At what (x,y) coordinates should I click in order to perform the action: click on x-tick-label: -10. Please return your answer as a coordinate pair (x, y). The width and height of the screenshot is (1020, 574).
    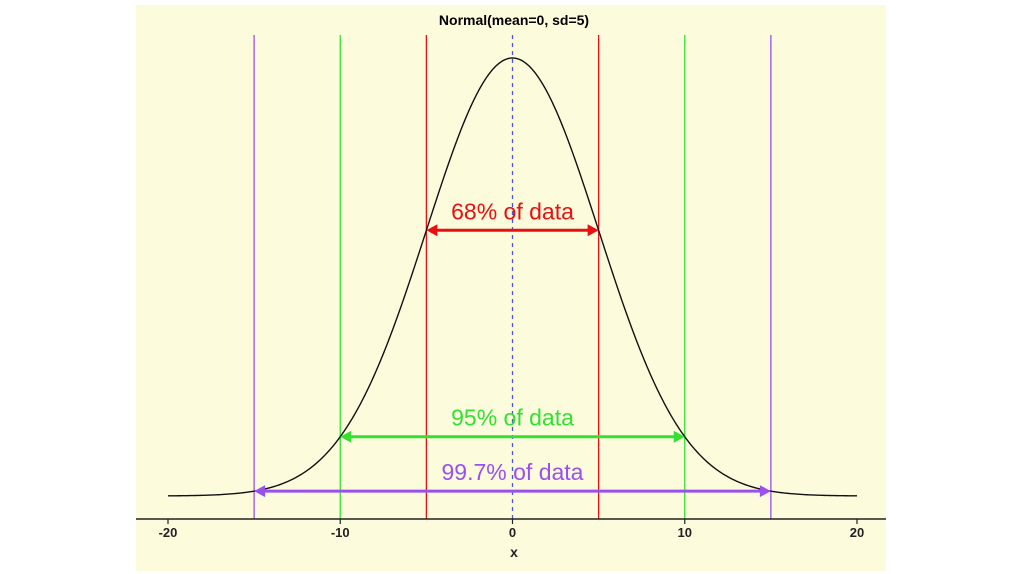
    Looking at the image, I should click on (340, 532).